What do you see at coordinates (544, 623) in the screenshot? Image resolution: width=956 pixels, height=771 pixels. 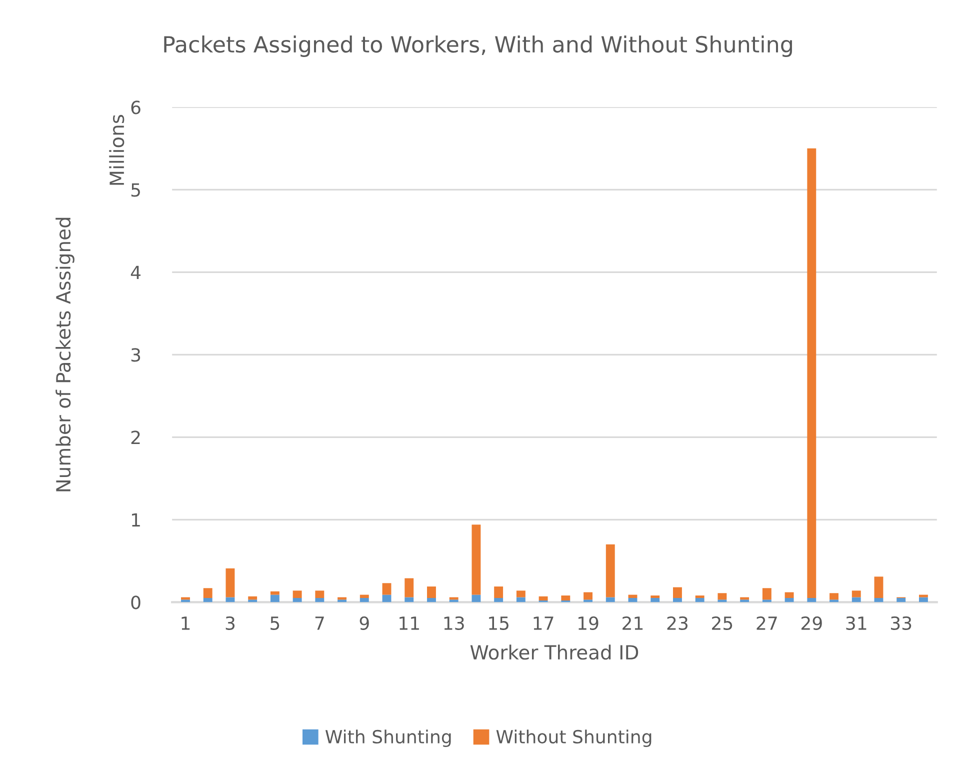 I see `x-tick-label: 17` at bounding box center [544, 623].